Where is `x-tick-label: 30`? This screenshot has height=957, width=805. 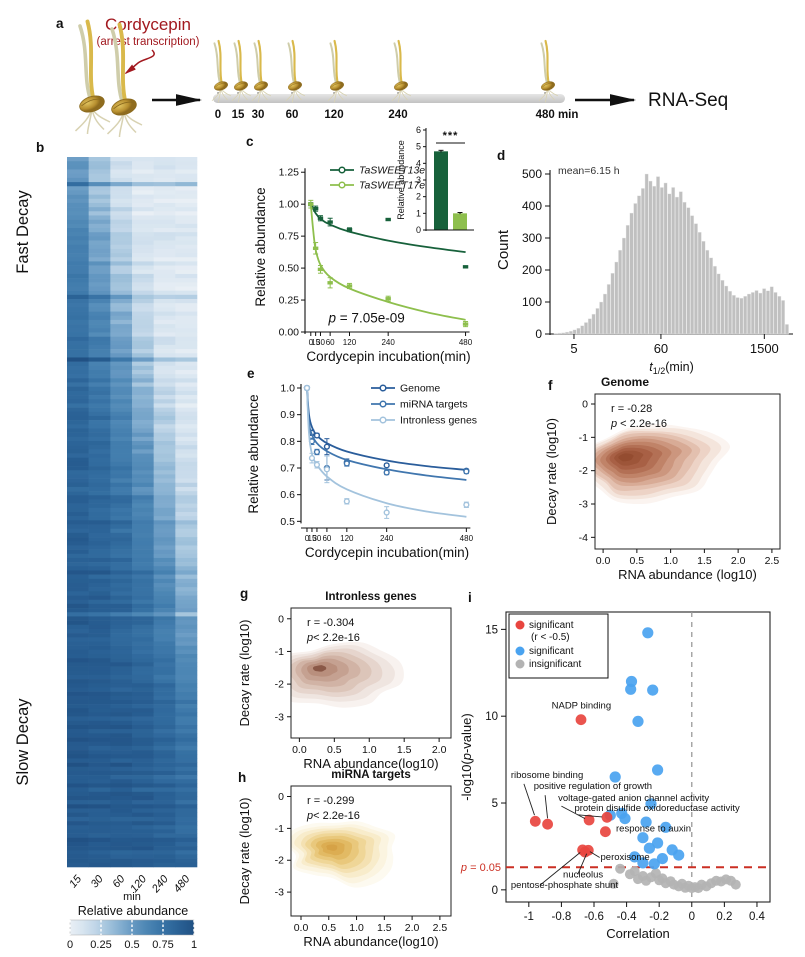
x-tick-label: 30 is located at coordinates (320, 342).